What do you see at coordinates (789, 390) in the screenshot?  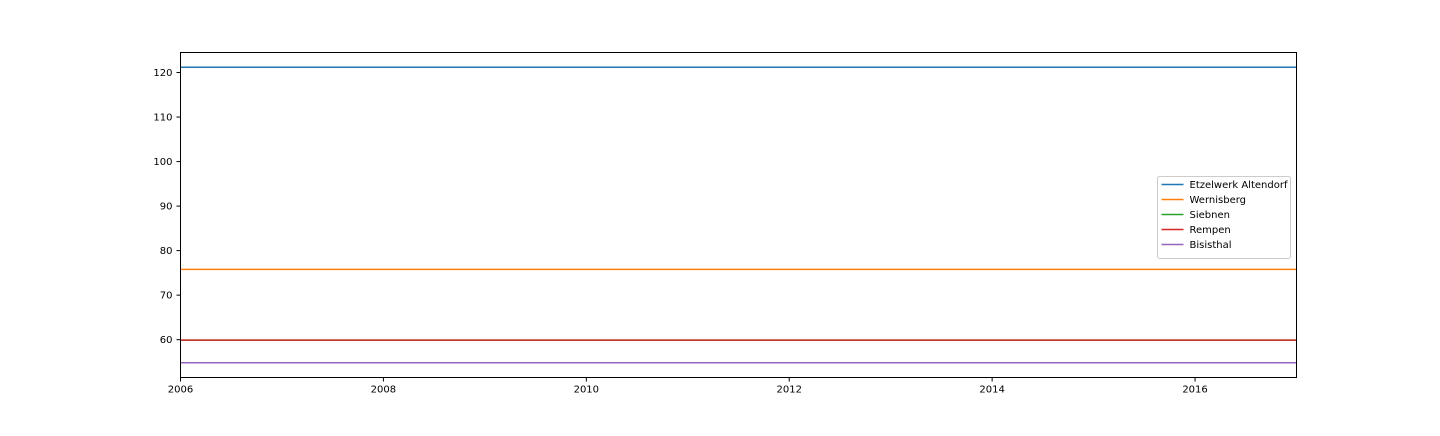 I see `x-tick-label: 2012` at bounding box center [789, 390].